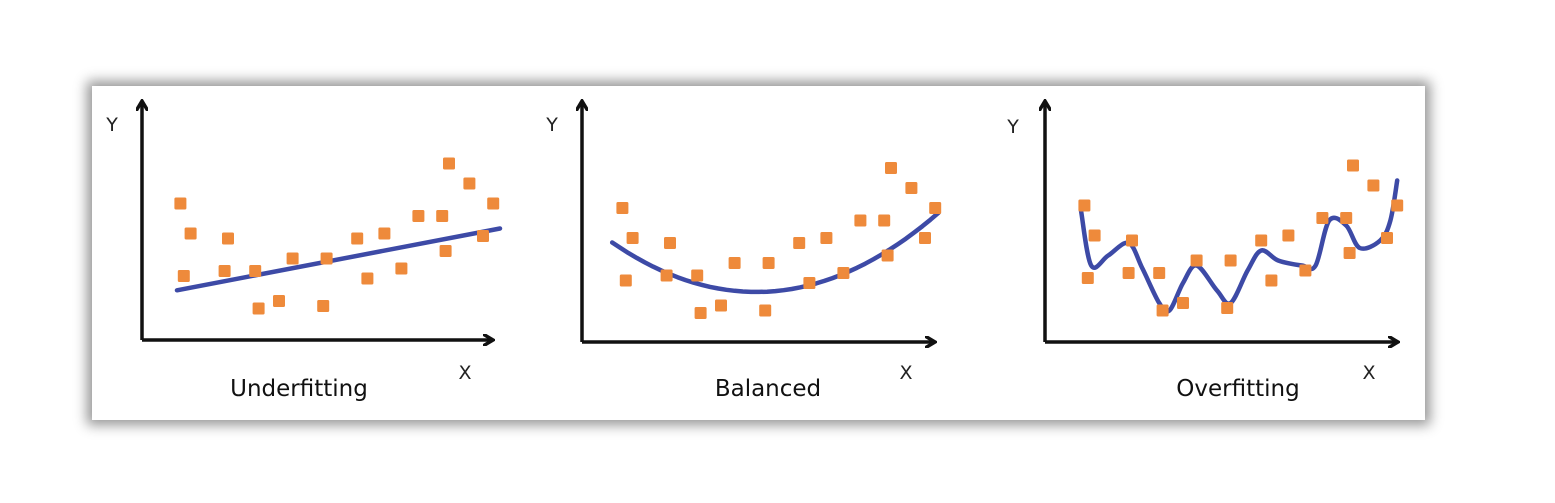 The height and width of the screenshot is (503, 1555). What do you see at coordinates (299, 389) in the screenshot?
I see `panel-title: Underfitting` at bounding box center [299, 389].